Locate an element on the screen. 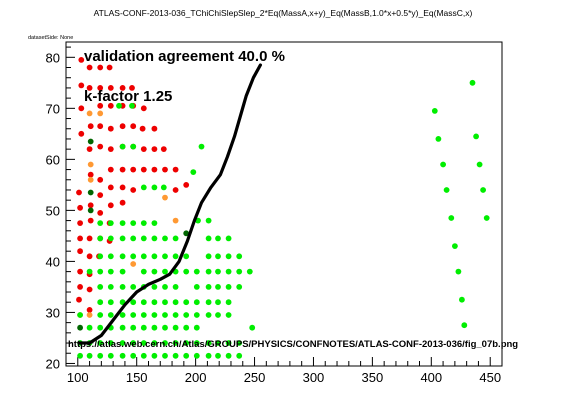 The image size is (567, 407). y-tick-label: 50 is located at coordinates (53, 210).